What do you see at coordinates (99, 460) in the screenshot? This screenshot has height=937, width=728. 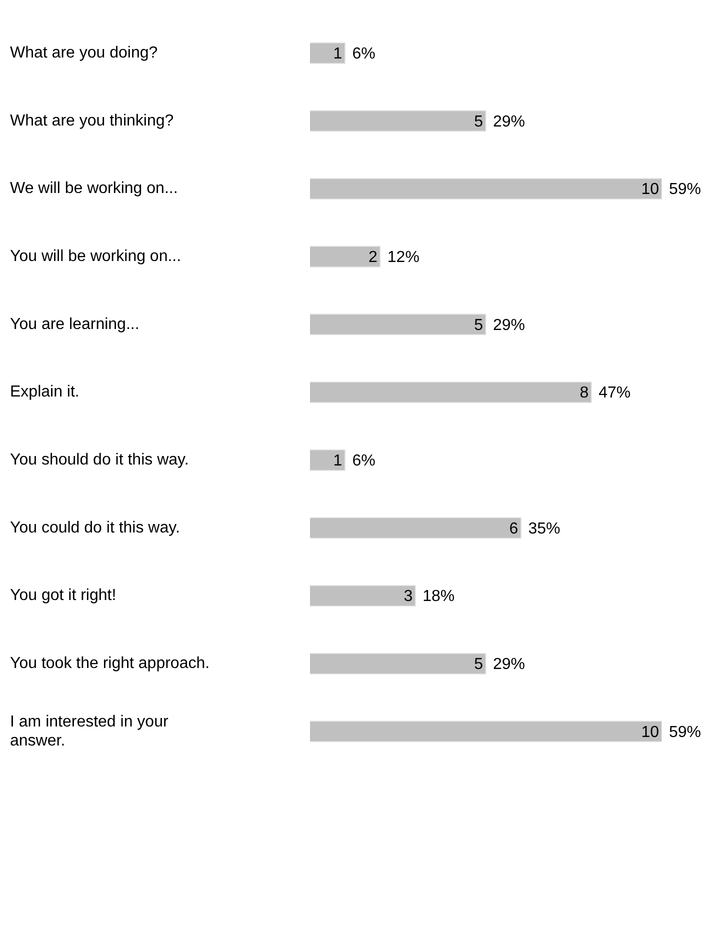 I see `y-tick-label: You should do it this way.` at bounding box center [99, 460].